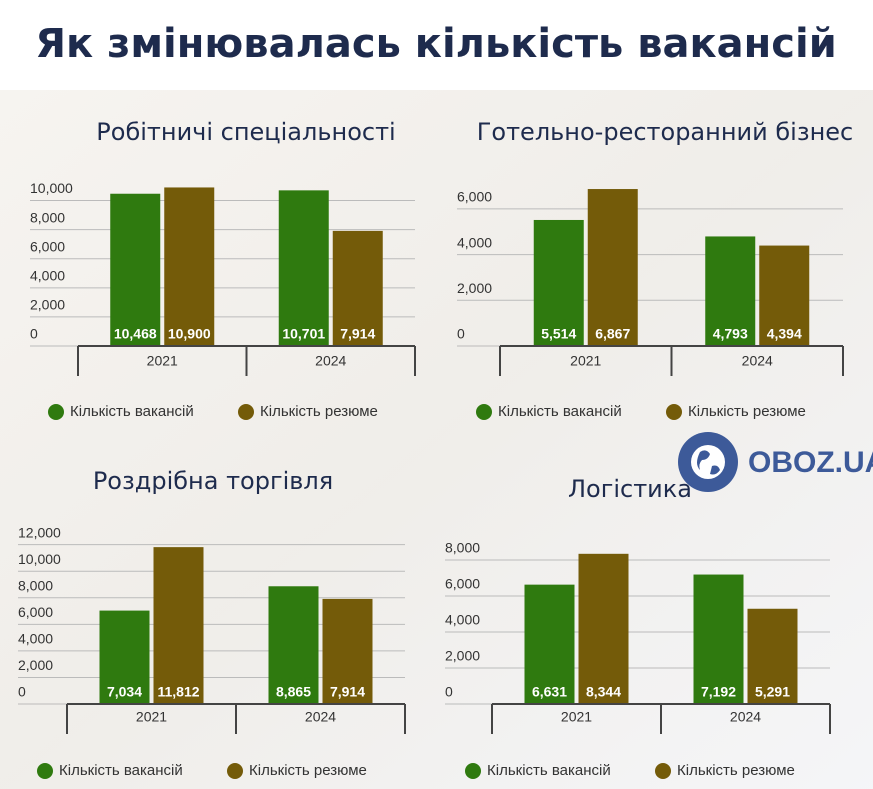 This screenshot has height=789, width=873. What do you see at coordinates (630, 489) in the screenshot?
I see `chart-title: Логістика` at bounding box center [630, 489].